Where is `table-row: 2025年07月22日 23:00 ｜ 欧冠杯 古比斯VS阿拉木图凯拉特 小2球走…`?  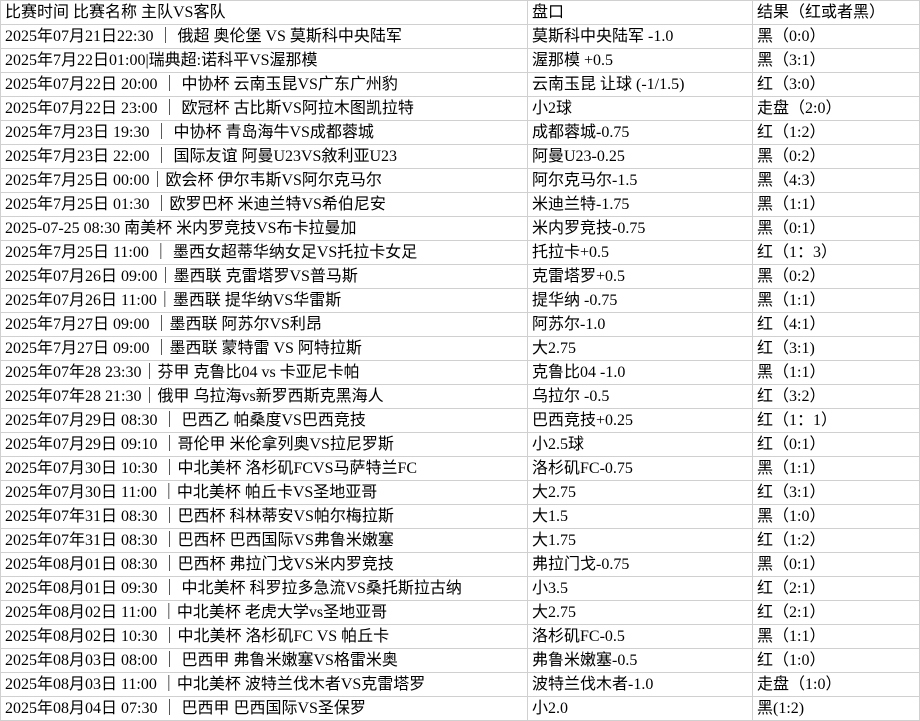 table-row: 2025年07月22日 23:00 ｜ 欧冠杯 古比斯VS阿拉木图凯拉特 小2球走… is located at coordinates (460, 109).